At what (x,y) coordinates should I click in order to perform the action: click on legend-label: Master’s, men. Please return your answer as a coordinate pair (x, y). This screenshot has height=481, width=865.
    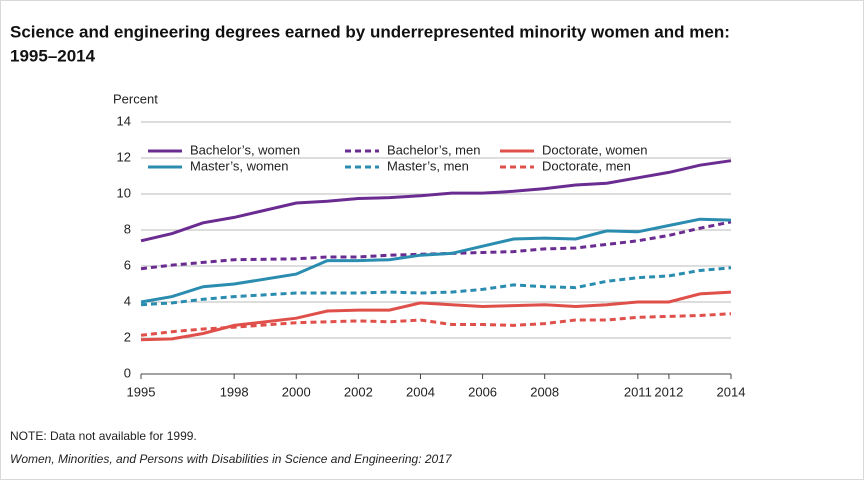
    Looking at the image, I should click on (428, 165).